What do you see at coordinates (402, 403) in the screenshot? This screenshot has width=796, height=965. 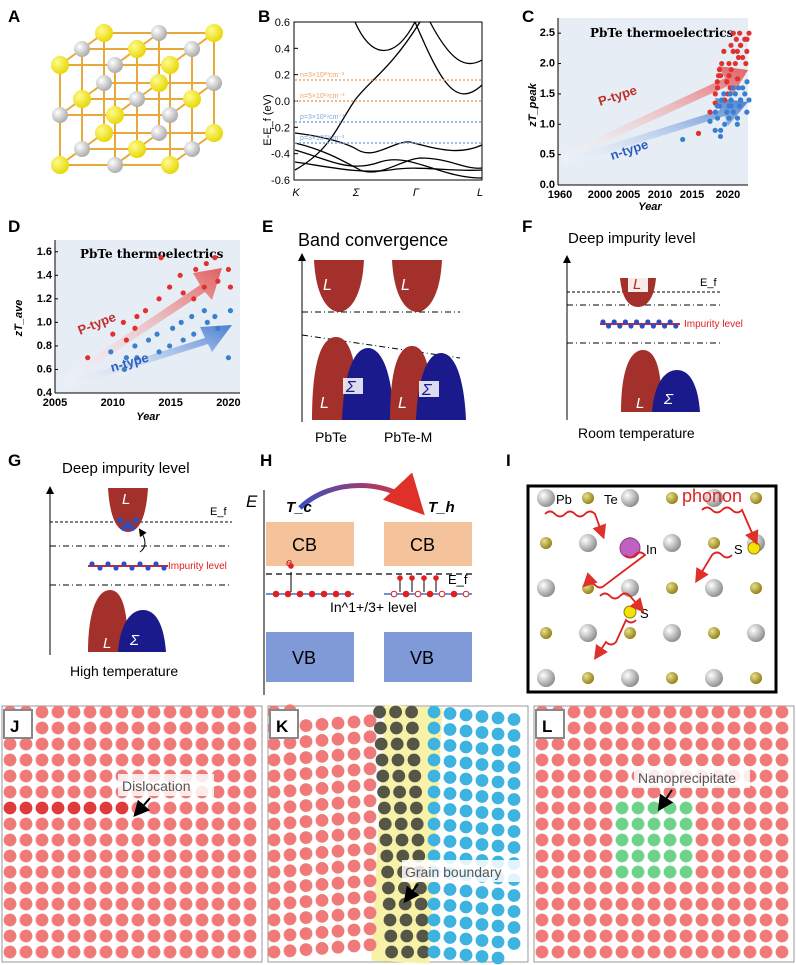 I see `e-right-lv-text: L` at bounding box center [402, 403].